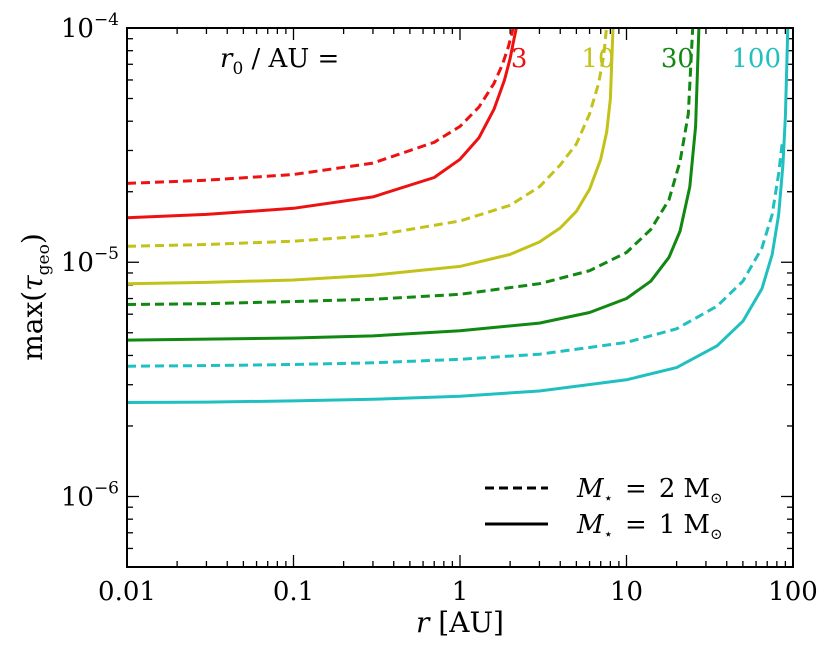 This screenshot has height=651, width=826. Describe the element at coordinates (604, 508) in the screenshot. I see `legend: M⋆ = 2 M⊙ M⋆ = 1 M⊙` at that location.